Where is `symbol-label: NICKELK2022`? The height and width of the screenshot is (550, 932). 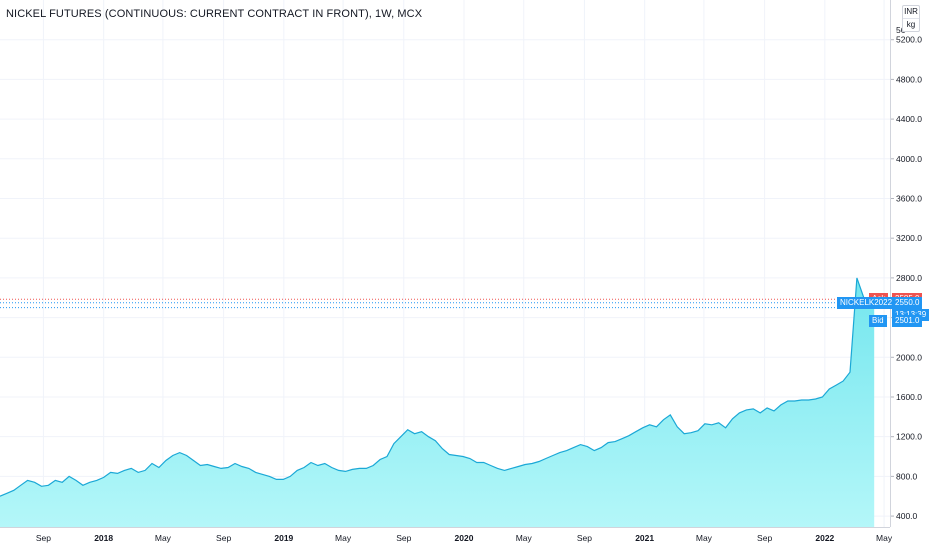
symbol-label: NICKELK2022 is located at coordinates (866, 302).